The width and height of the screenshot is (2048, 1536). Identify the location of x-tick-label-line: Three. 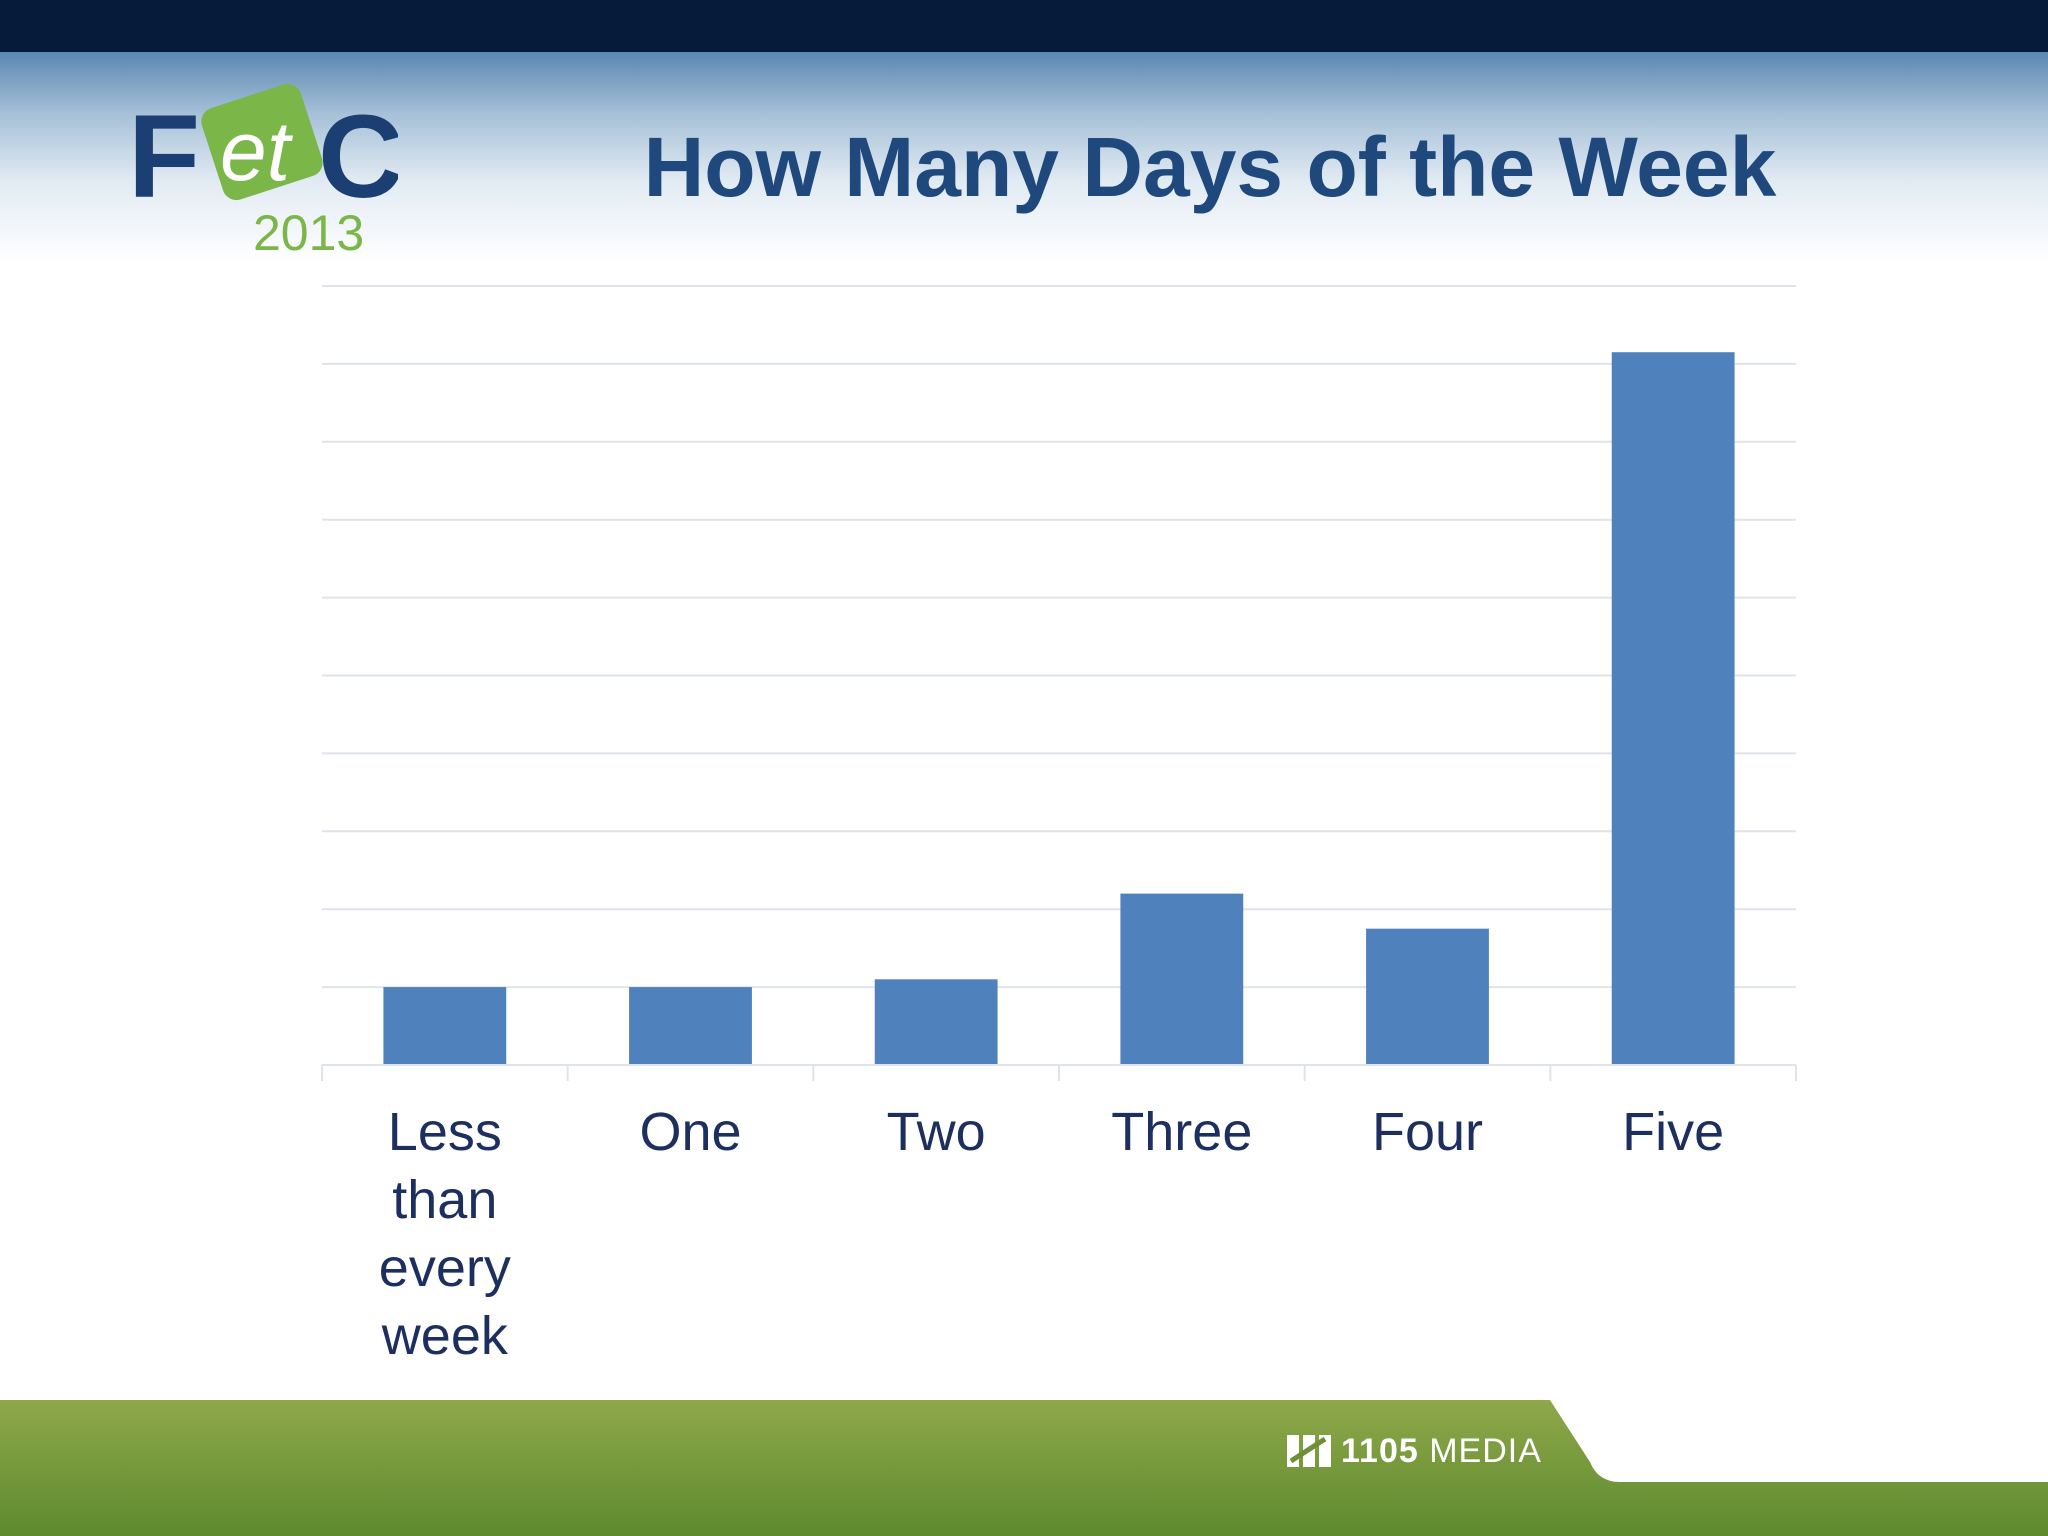
(1181, 1132).